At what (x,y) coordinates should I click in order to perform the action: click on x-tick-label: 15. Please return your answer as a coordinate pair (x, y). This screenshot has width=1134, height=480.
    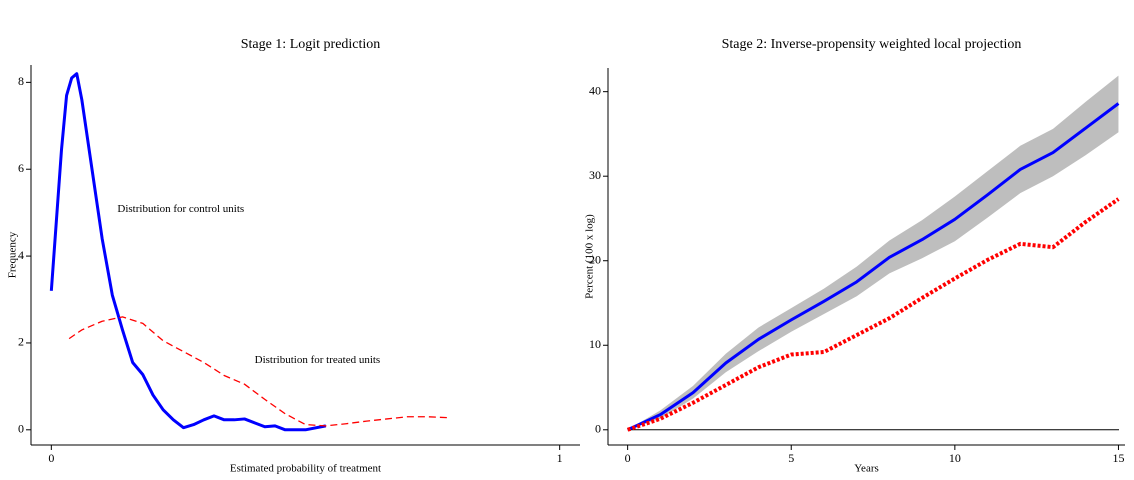
    Looking at the image, I should click on (1118, 458).